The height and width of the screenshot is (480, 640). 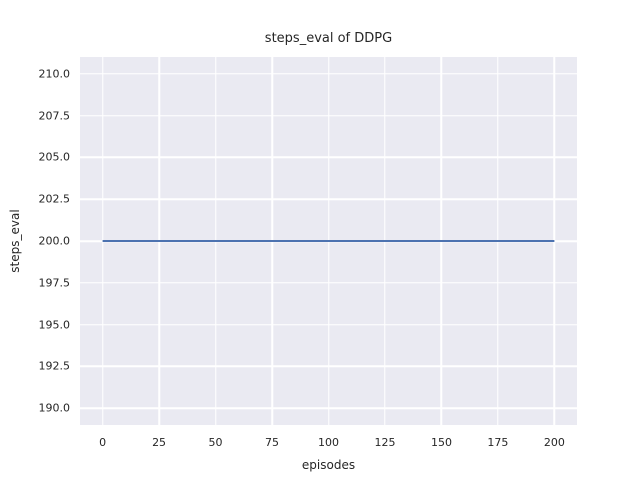 What do you see at coordinates (215, 442) in the screenshot?
I see `x-tick-label: 50` at bounding box center [215, 442].